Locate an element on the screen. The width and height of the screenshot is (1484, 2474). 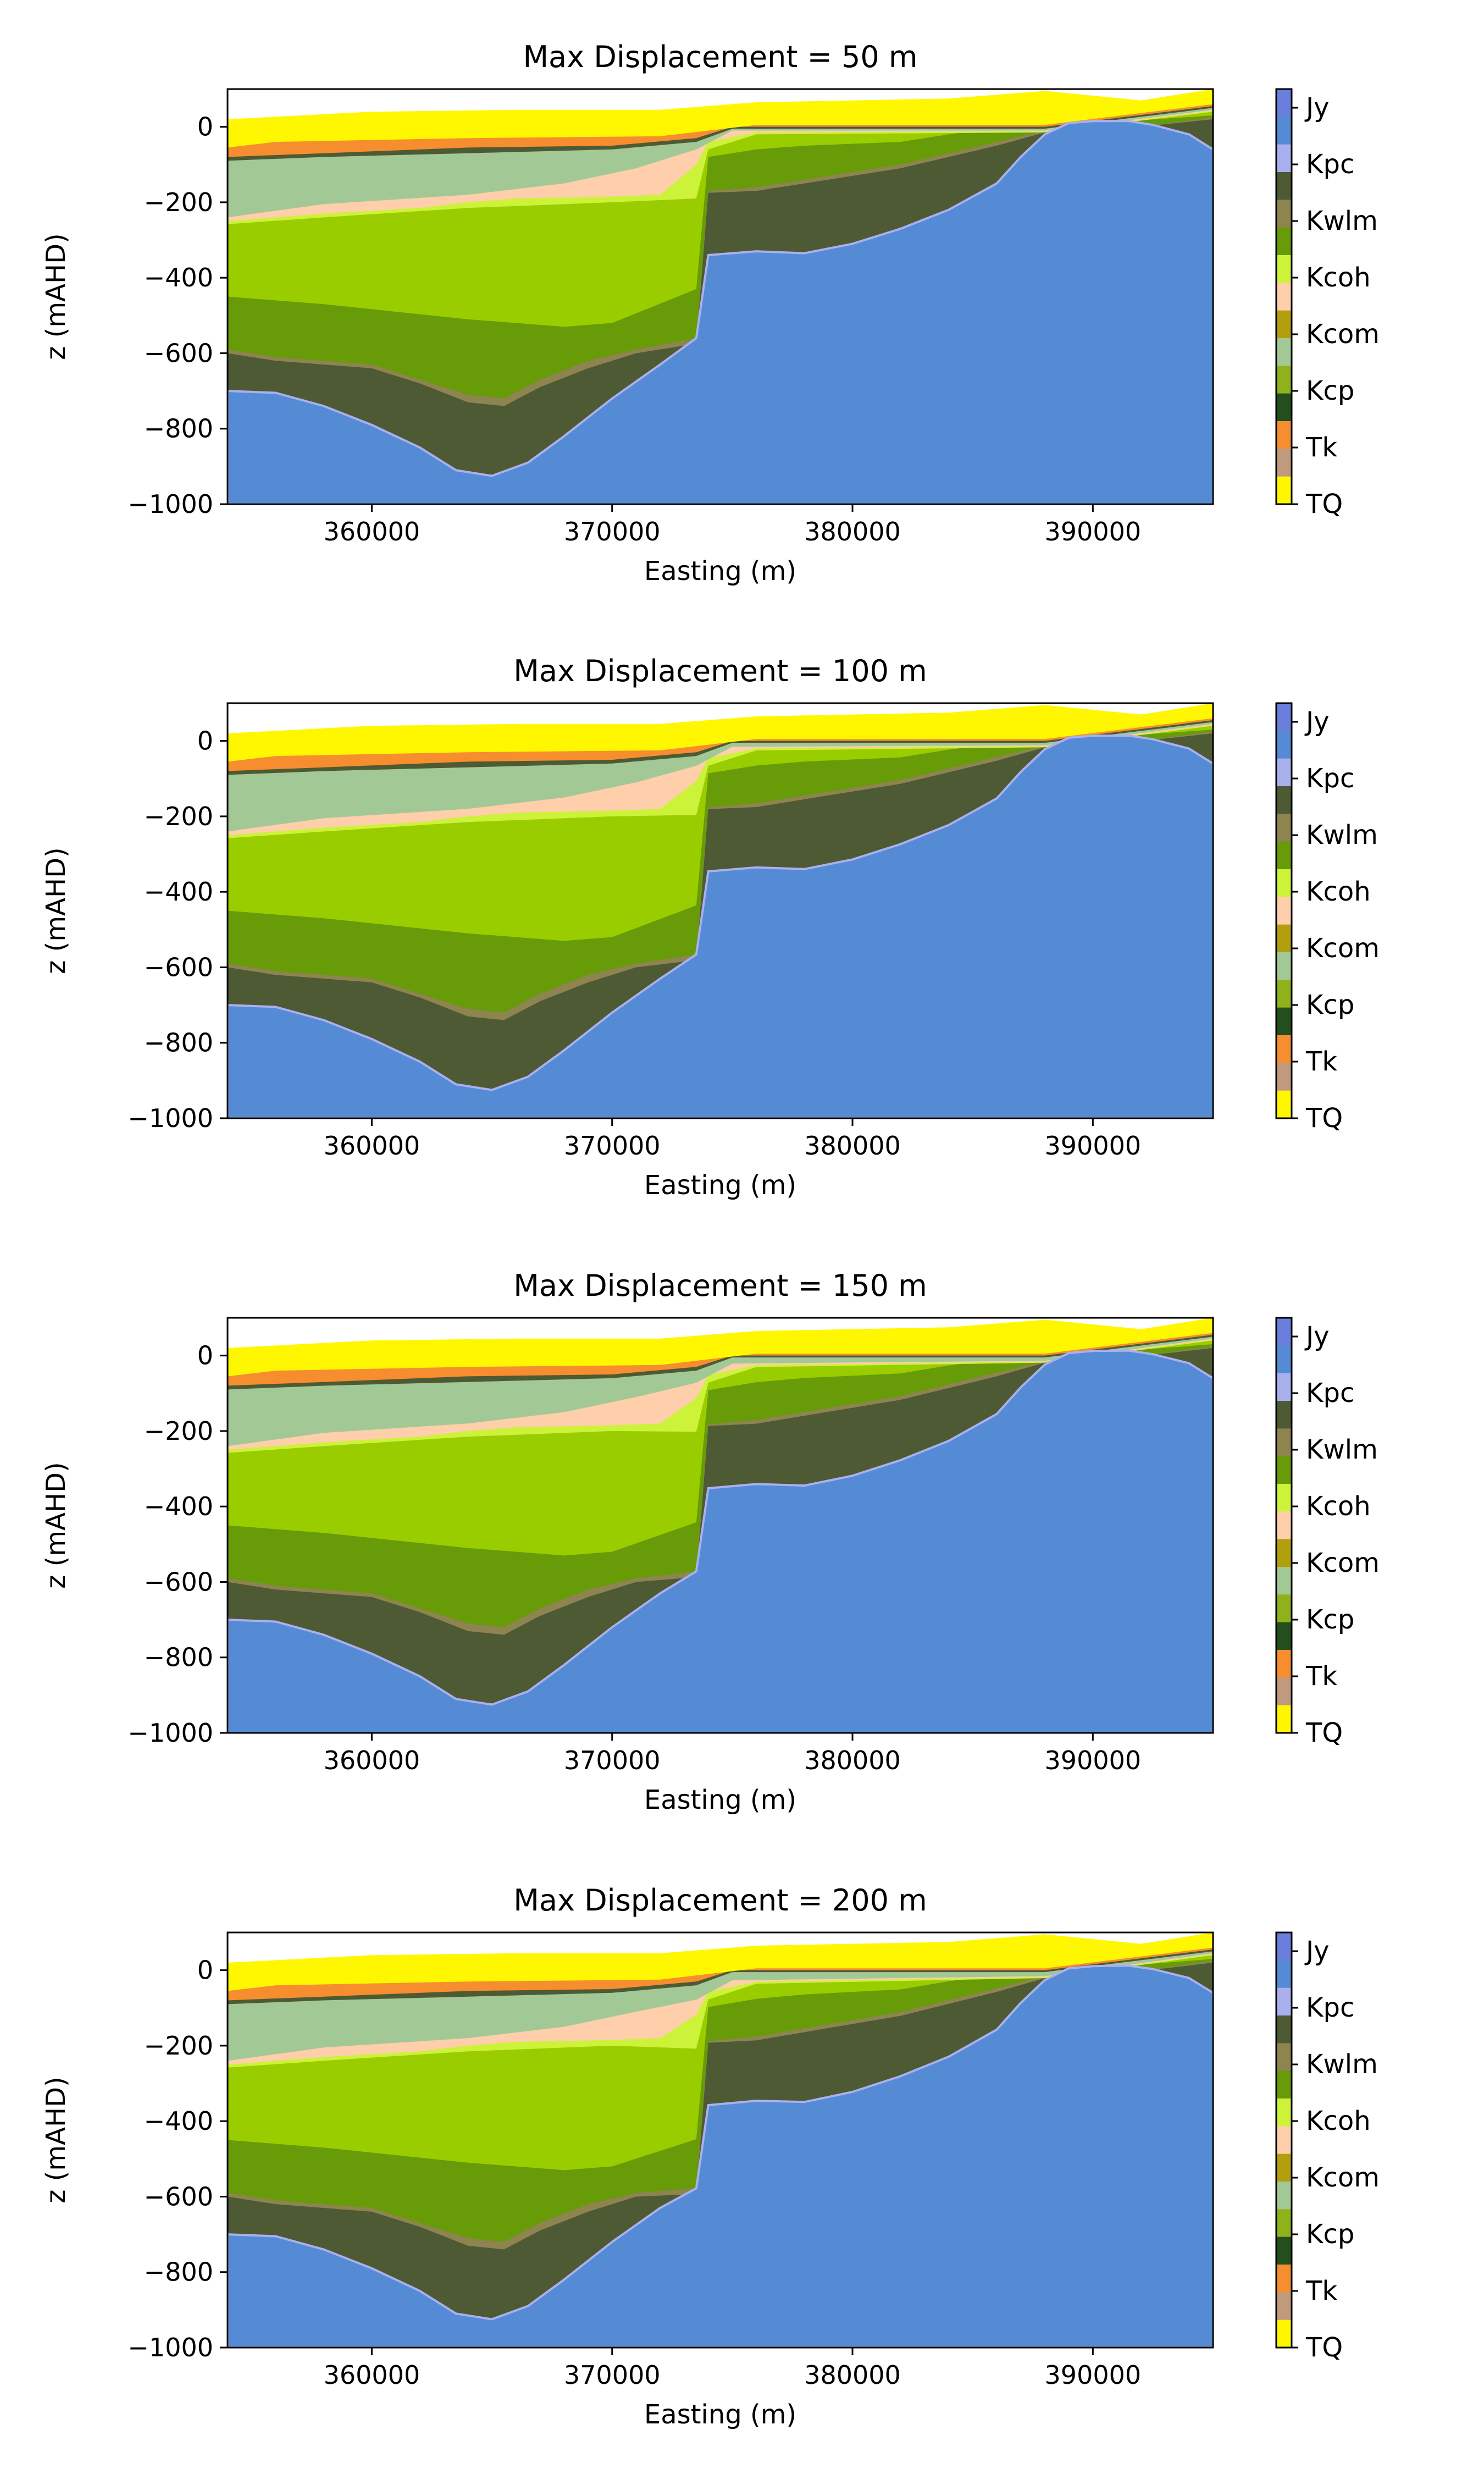
basement-jy is located at coordinates (720, 312).